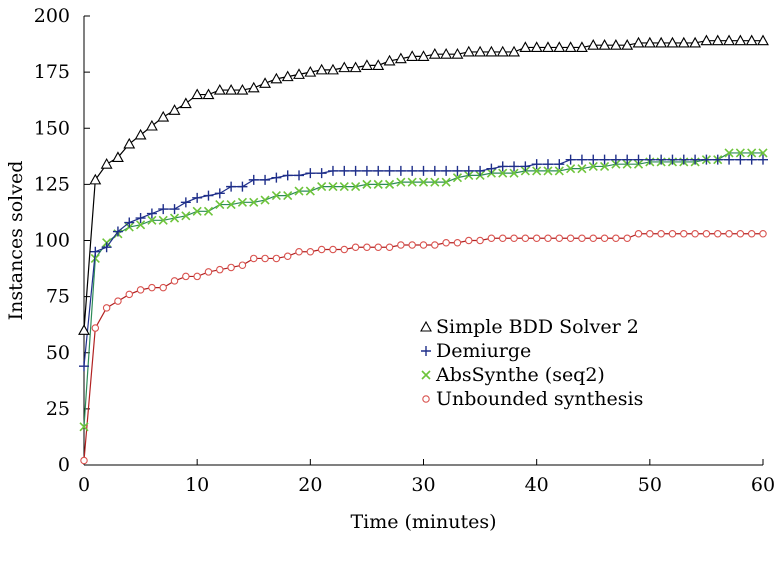 The width and height of the screenshot is (779, 564). What do you see at coordinates (310, 485) in the screenshot?
I see `x-tick-label: 20` at bounding box center [310, 485].